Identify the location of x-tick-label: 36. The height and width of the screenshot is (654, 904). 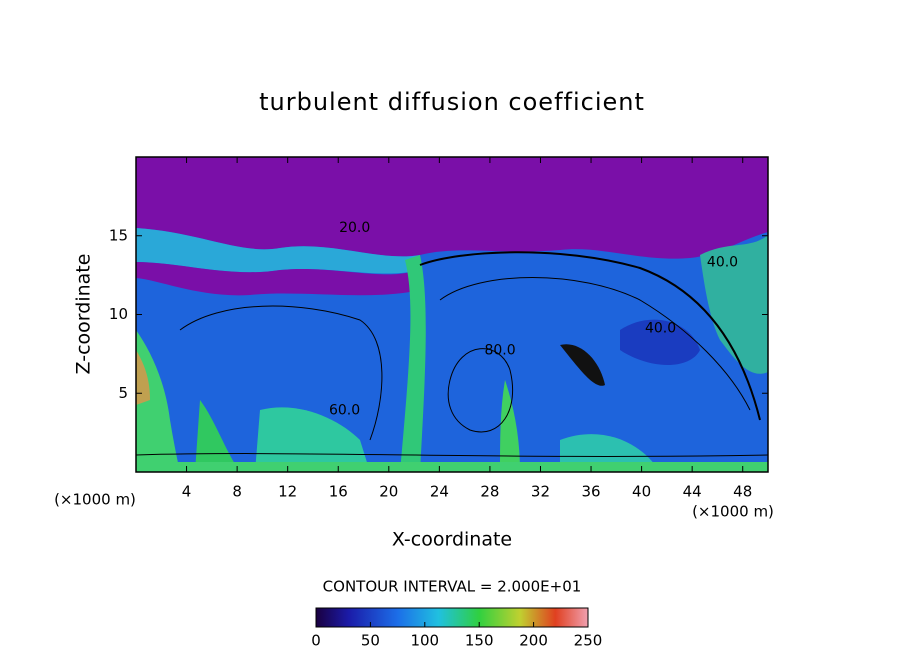
(590, 492).